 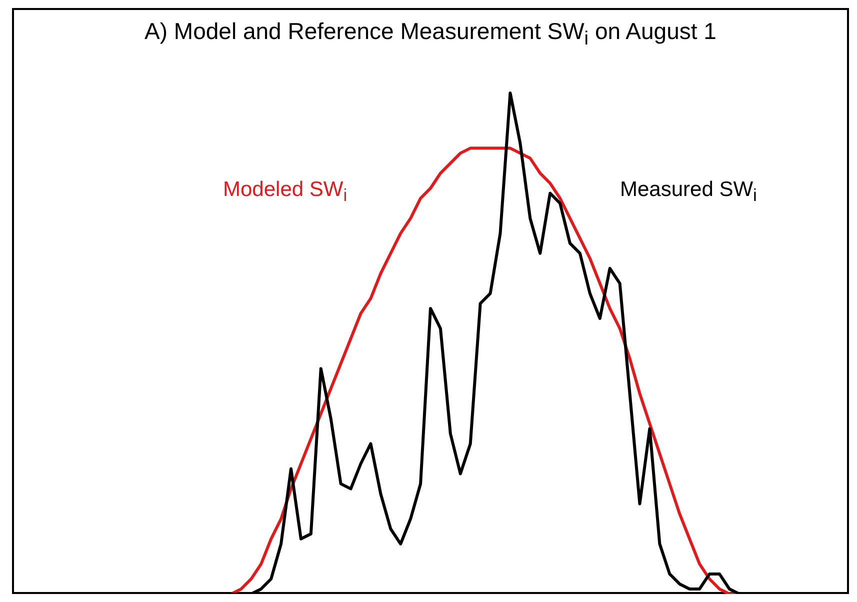 I want to click on text: Measured SW$_{i}$, so click(x=688, y=192).